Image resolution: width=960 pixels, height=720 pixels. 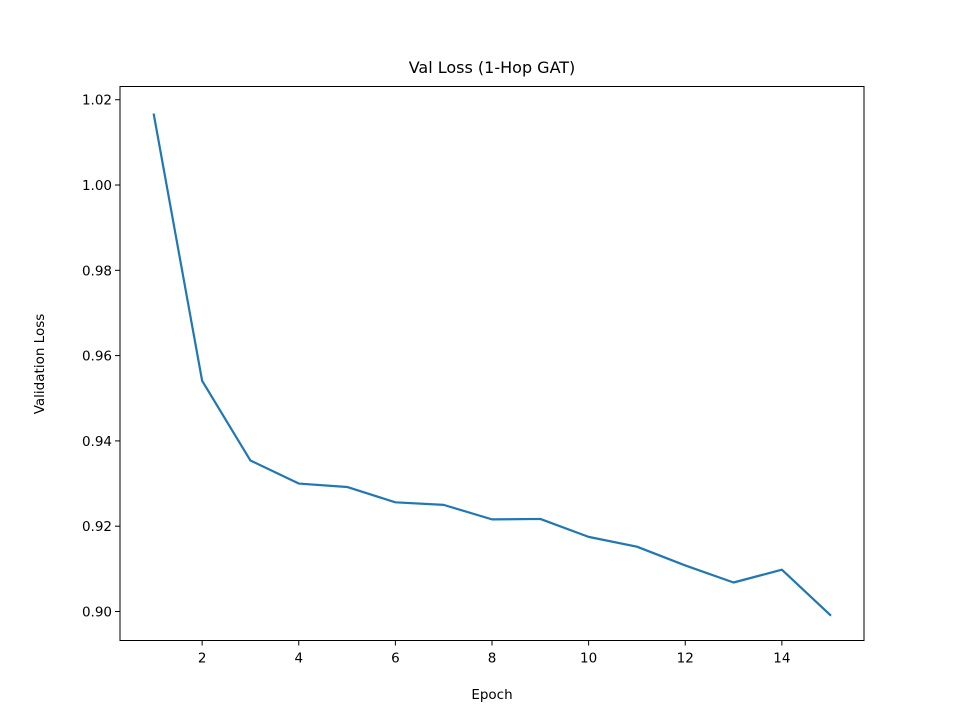 I want to click on x-tick-label: 12, so click(x=685, y=659).